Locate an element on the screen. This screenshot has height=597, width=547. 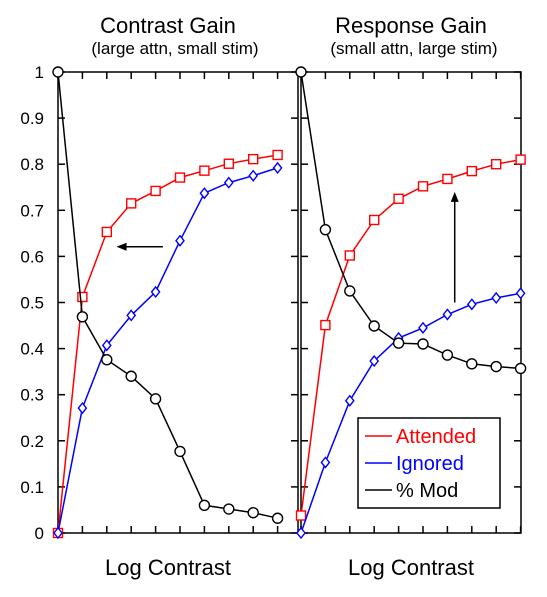
legend-label-mod: % Mod is located at coordinates (427, 491).